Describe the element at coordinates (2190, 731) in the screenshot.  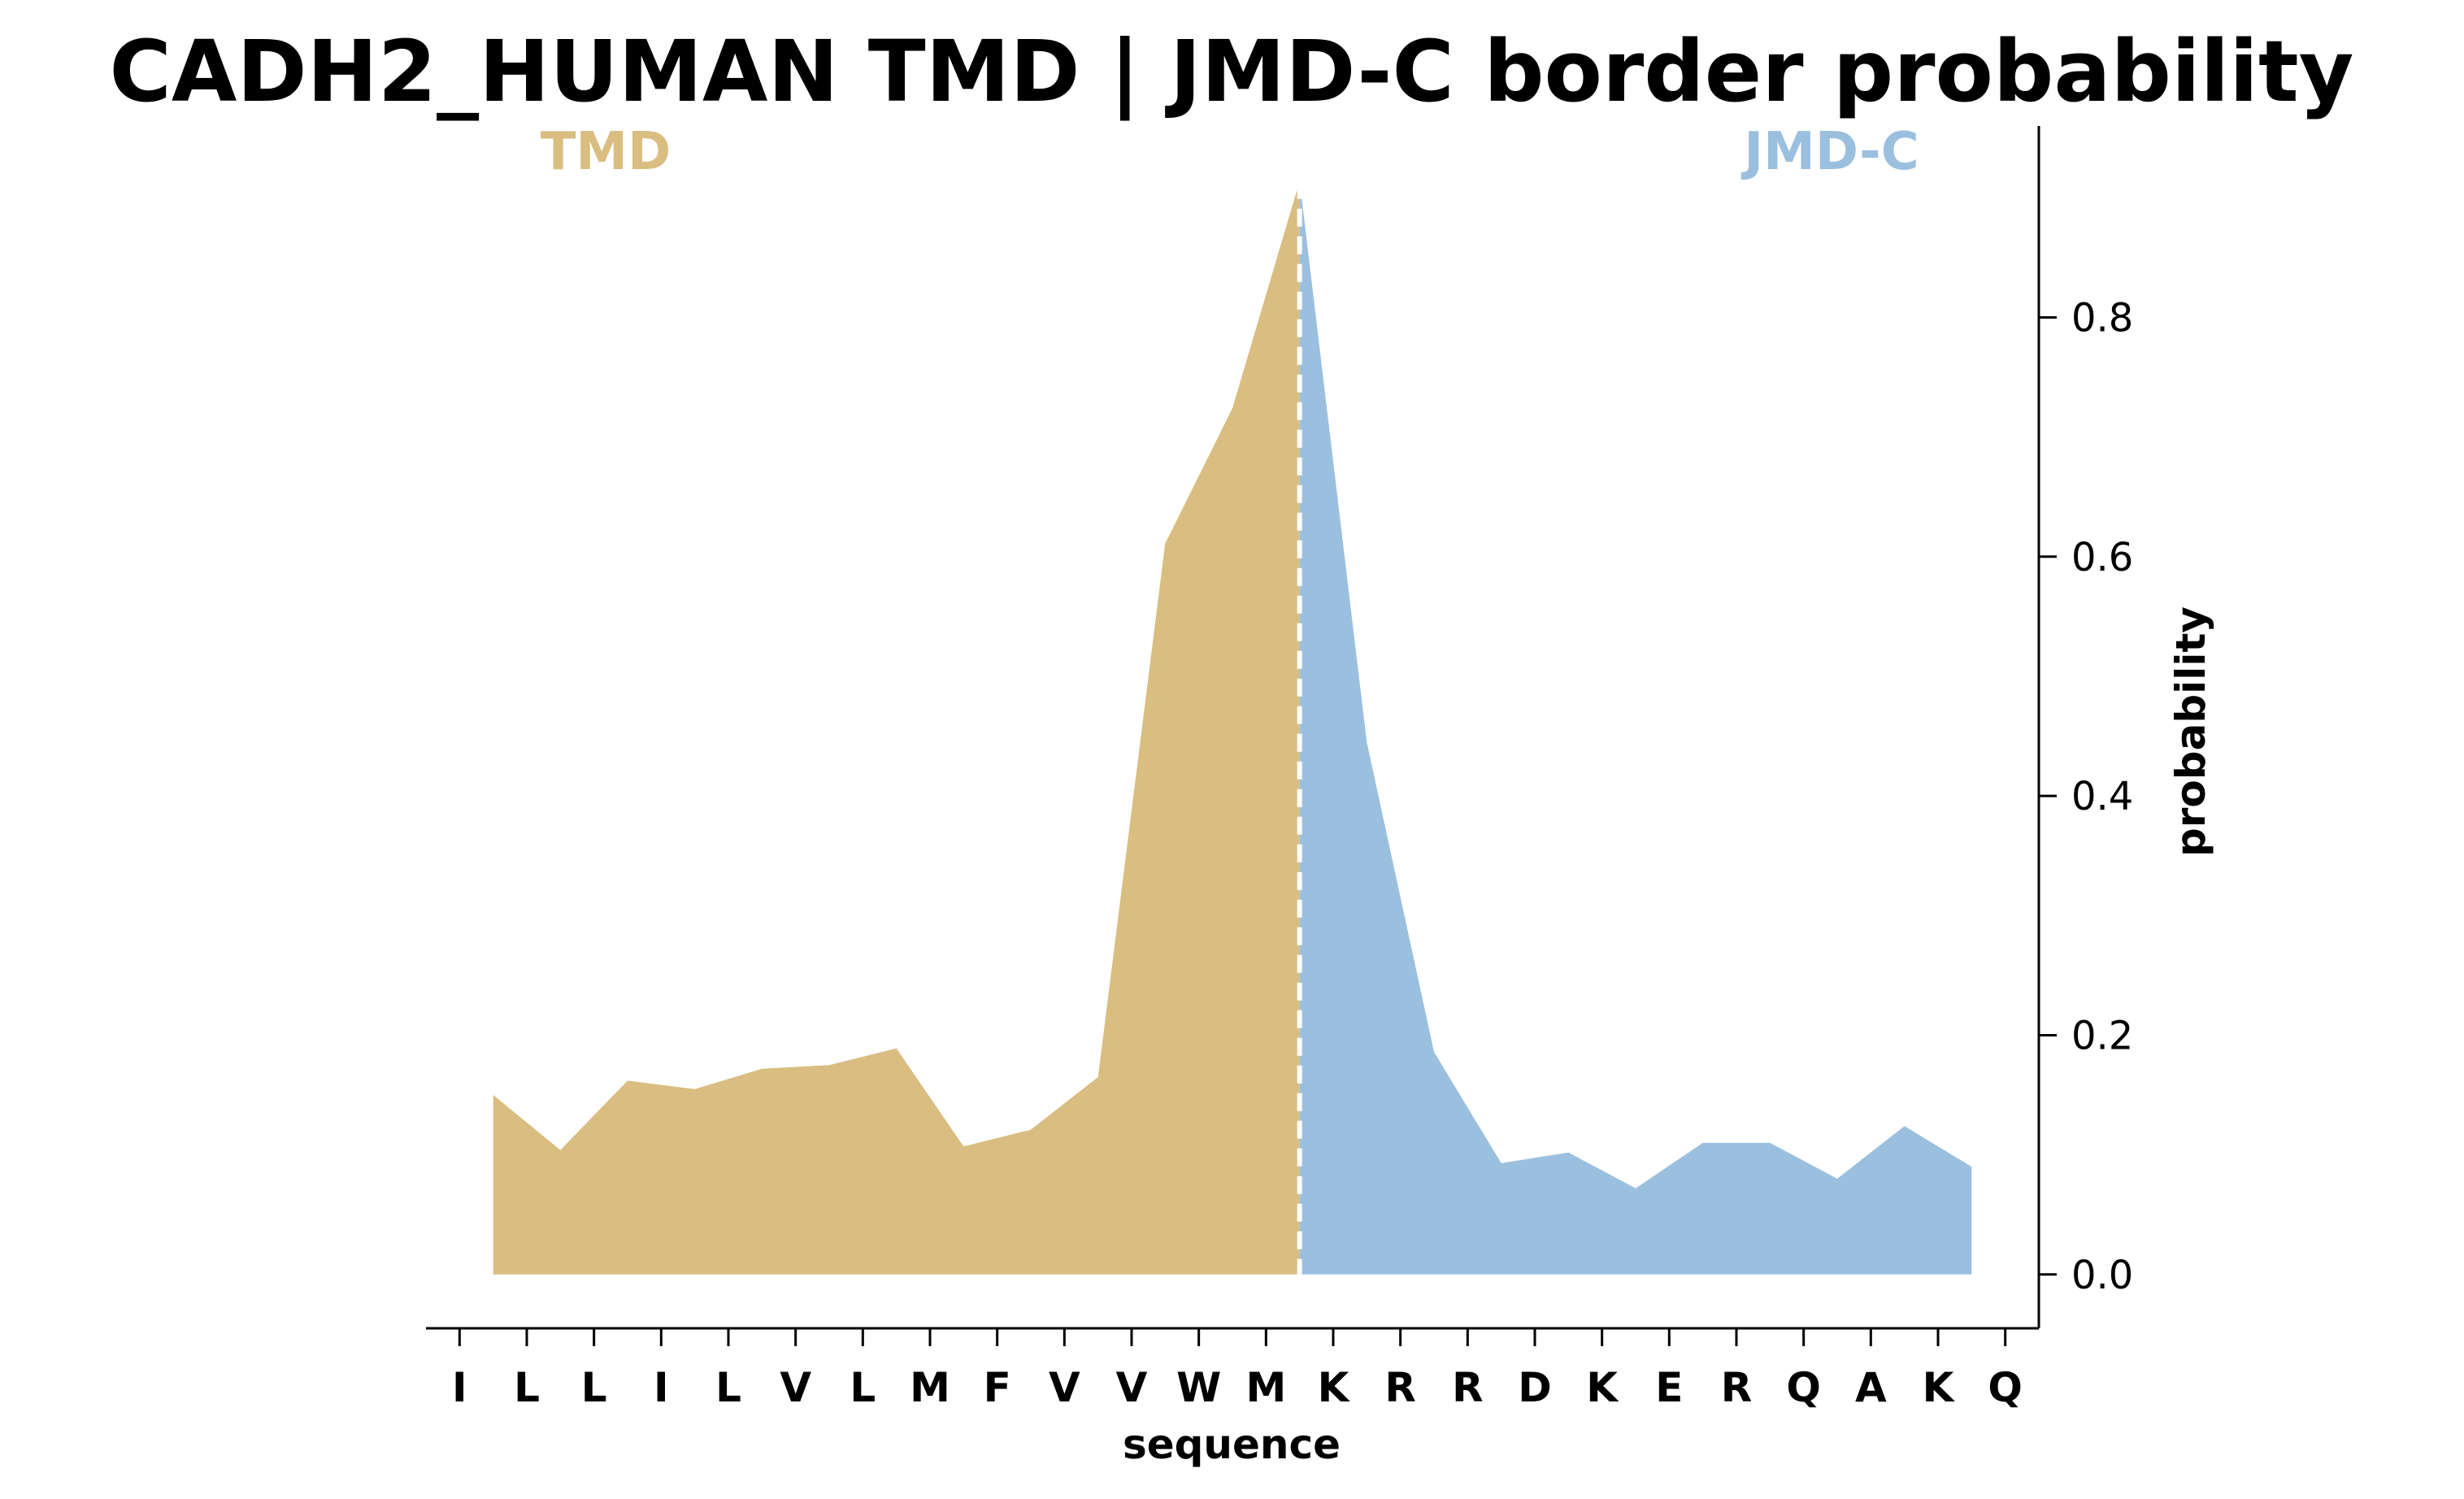
I see `y-axis-label: probability` at that location.